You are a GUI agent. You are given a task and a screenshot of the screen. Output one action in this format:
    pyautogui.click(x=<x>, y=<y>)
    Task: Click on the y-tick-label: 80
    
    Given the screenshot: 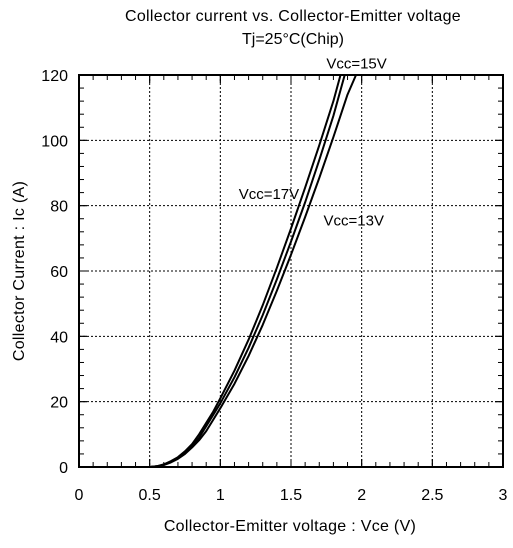 What is the action you would take?
    pyautogui.click(x=59, y=207)
    